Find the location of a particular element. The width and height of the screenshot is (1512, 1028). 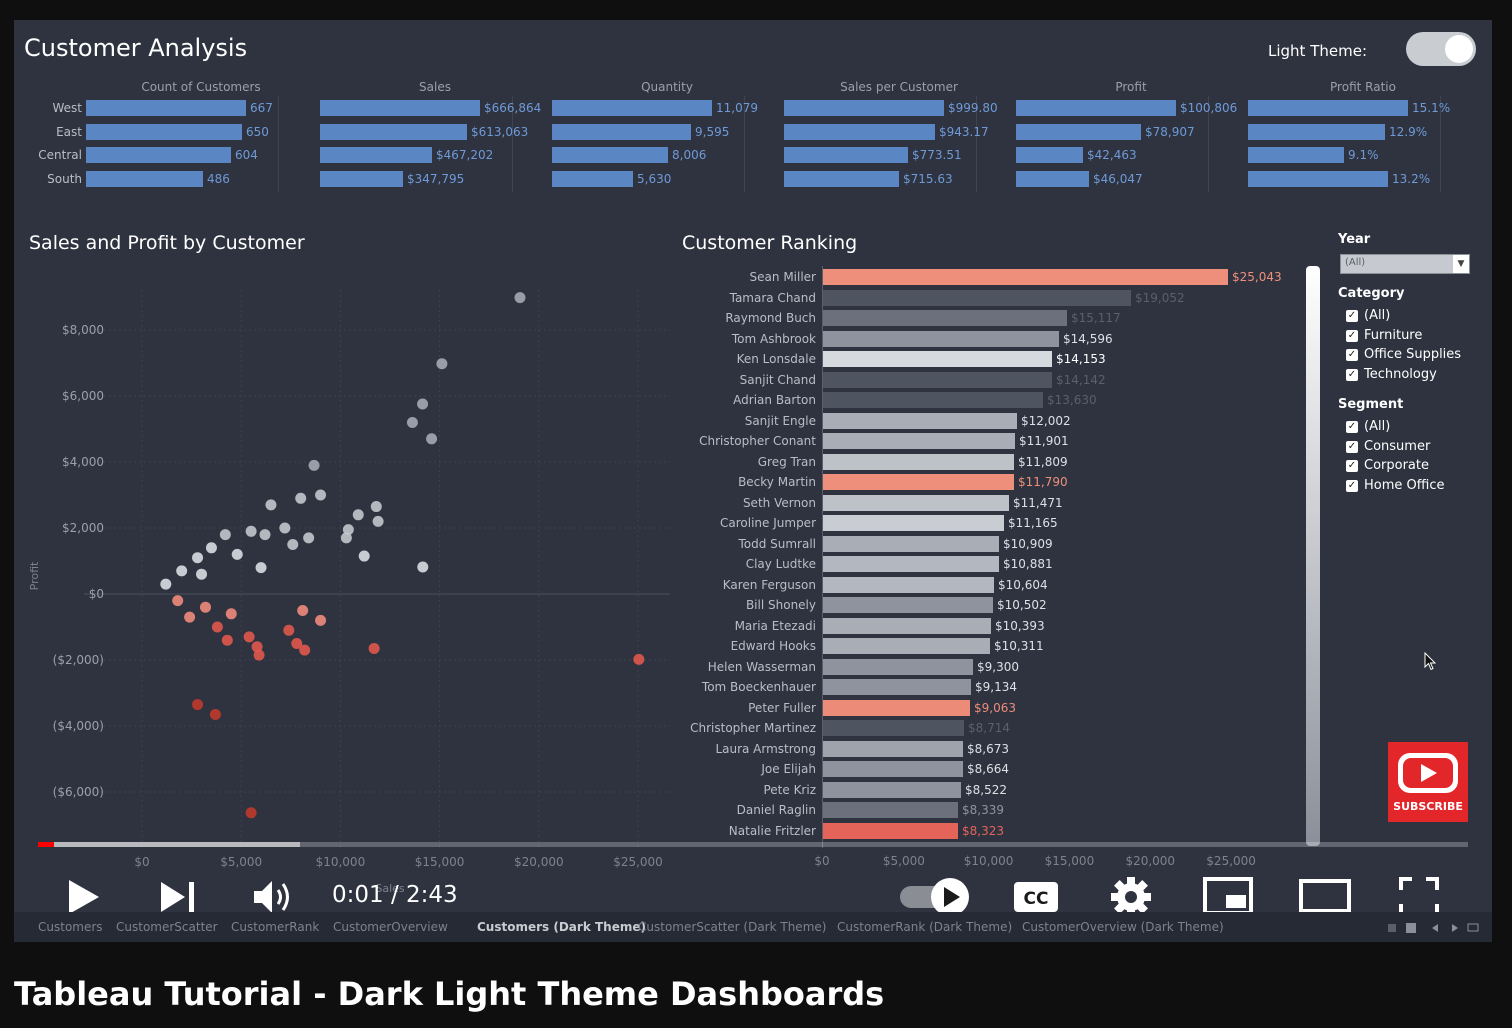

tab-customer-overview: CustomerOverview is located at coordinates (390, 927).